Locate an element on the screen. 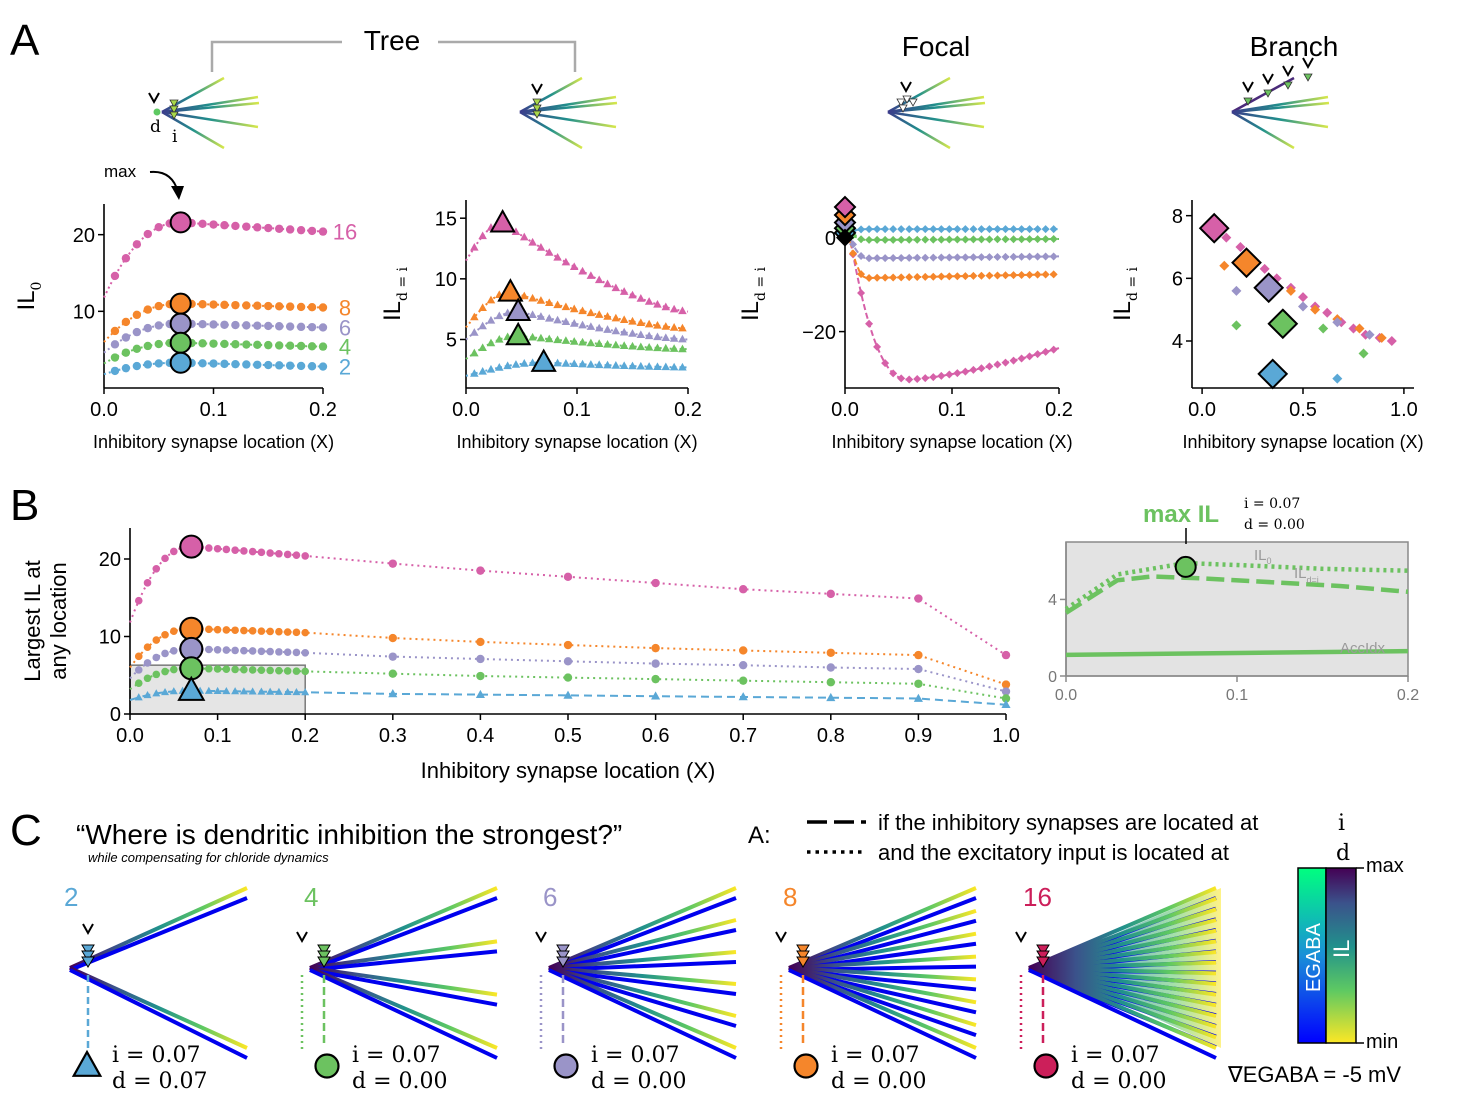 The height and width of the screenshot is (1095, 1461). y-tick-label: 0 is located at coordinates (115, 715).